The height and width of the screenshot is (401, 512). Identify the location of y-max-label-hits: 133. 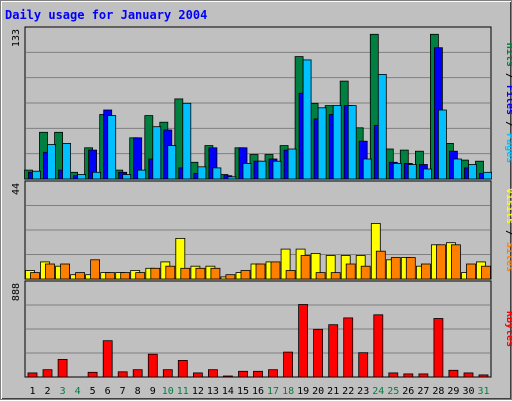
(16, 38).